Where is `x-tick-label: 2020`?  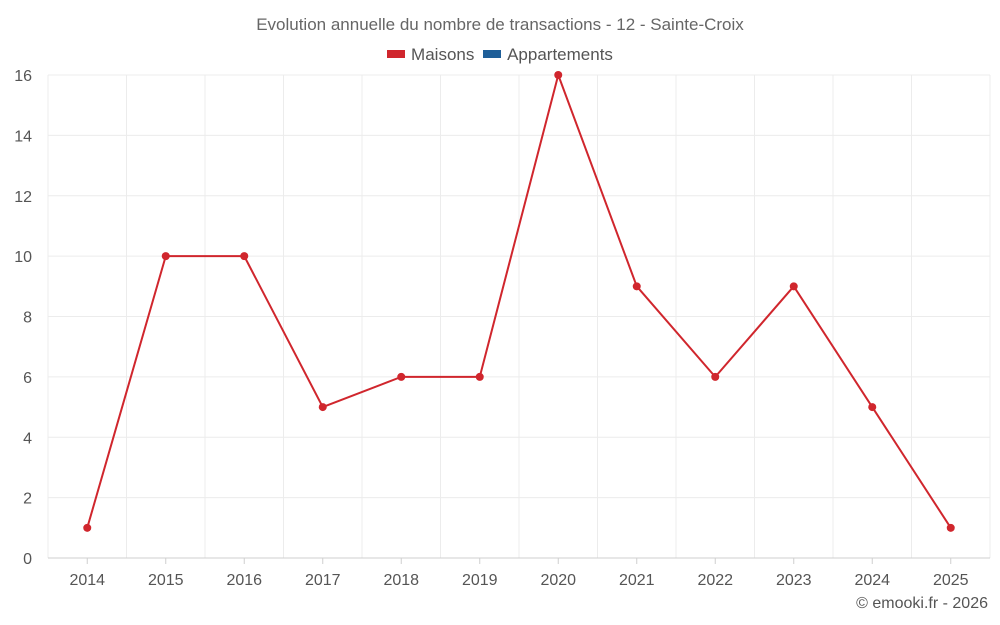
x-tick-label: 2020 is located at coordinates (558, 580).